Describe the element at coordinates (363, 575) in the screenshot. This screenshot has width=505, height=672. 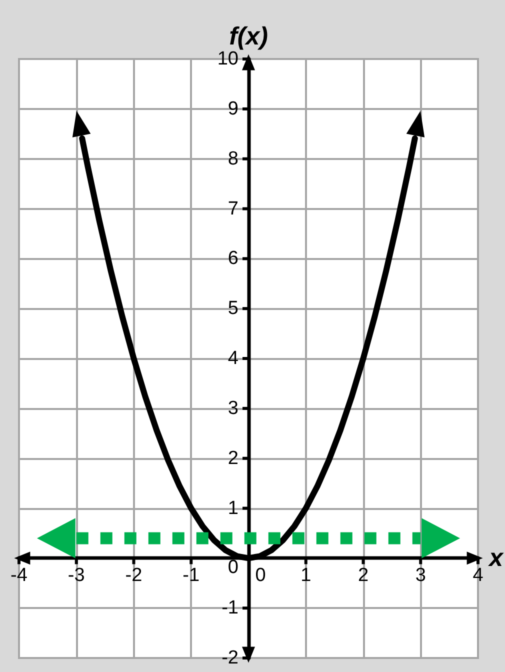
I see `x-tick-label: 2` at that location.